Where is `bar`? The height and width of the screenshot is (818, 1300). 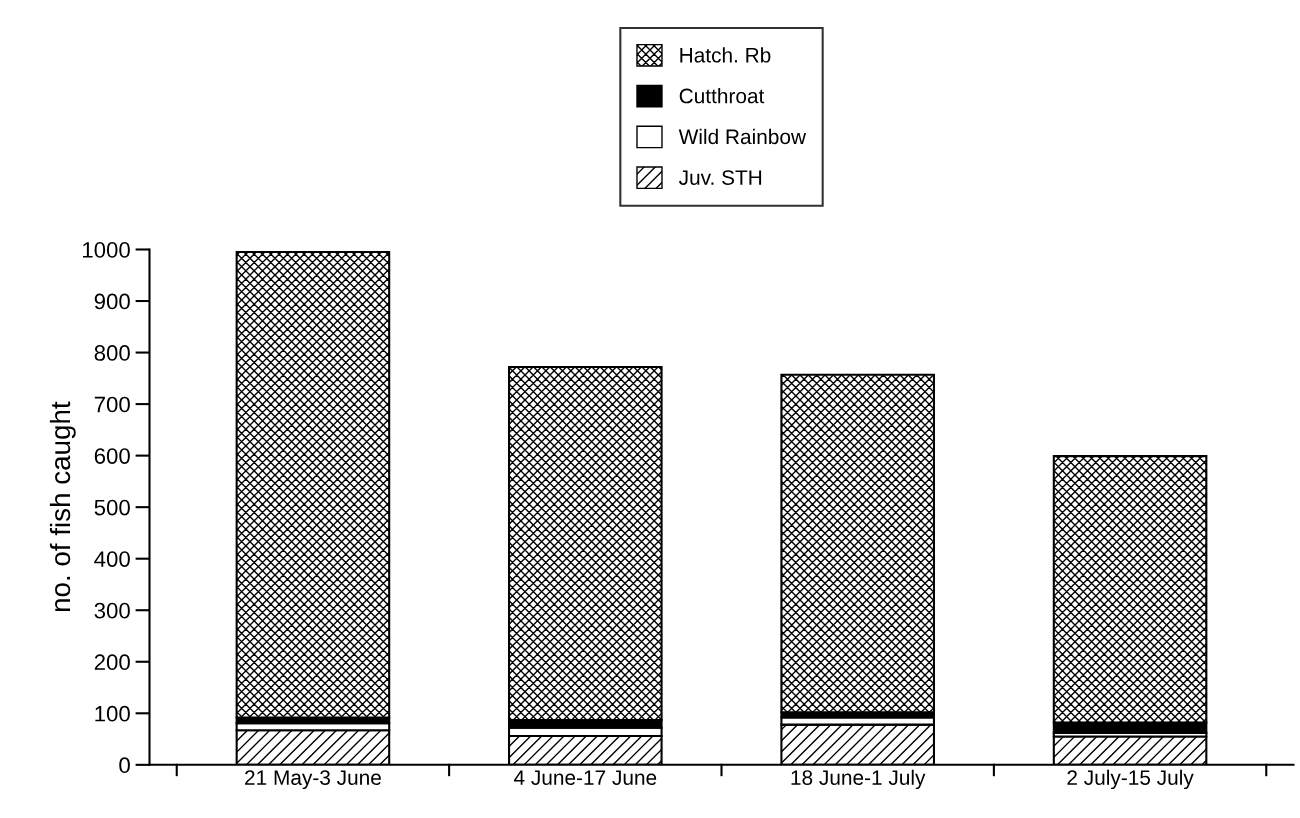 bar is located at coordinates (857, 543).